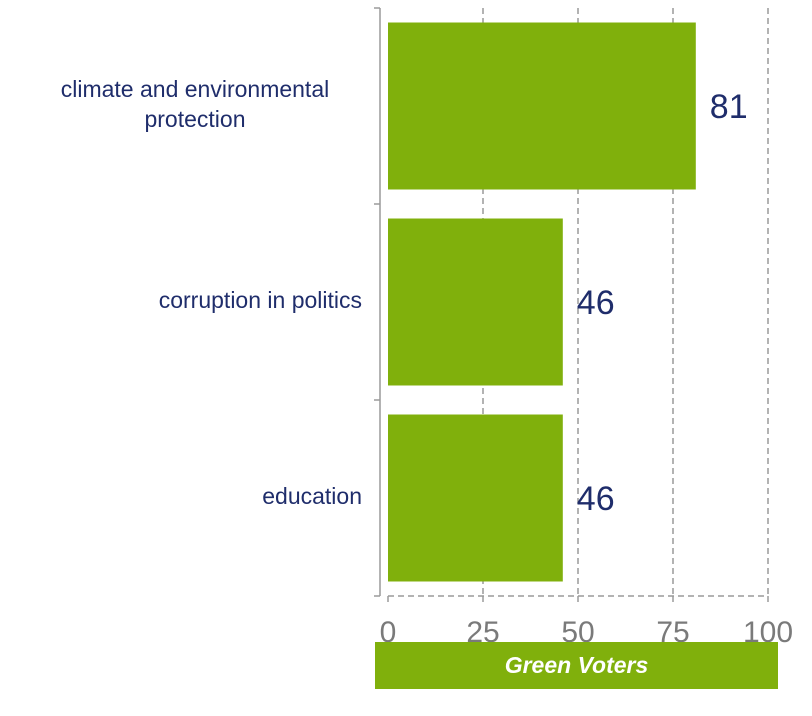  I want to click on value-label: 81, so click(729, 107).